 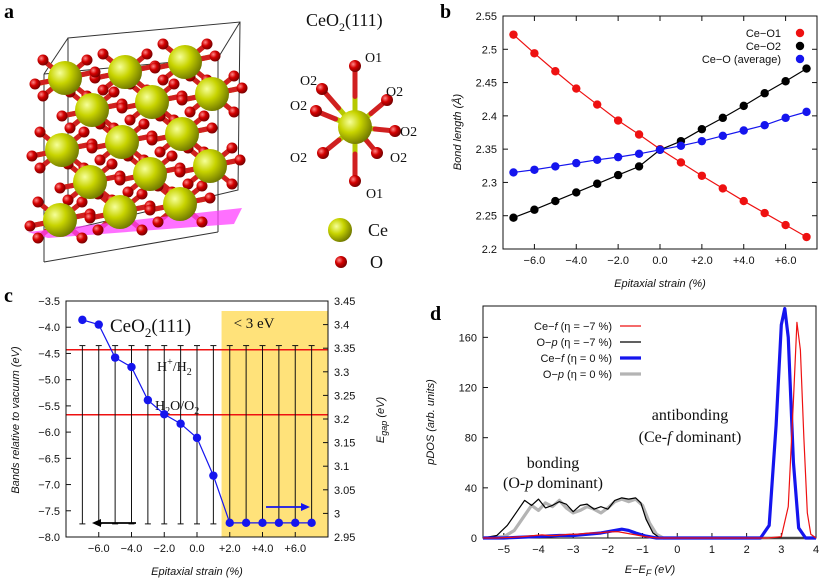 I want to click on y-tick-label-b: 2.25, so click(x=486, y=217).